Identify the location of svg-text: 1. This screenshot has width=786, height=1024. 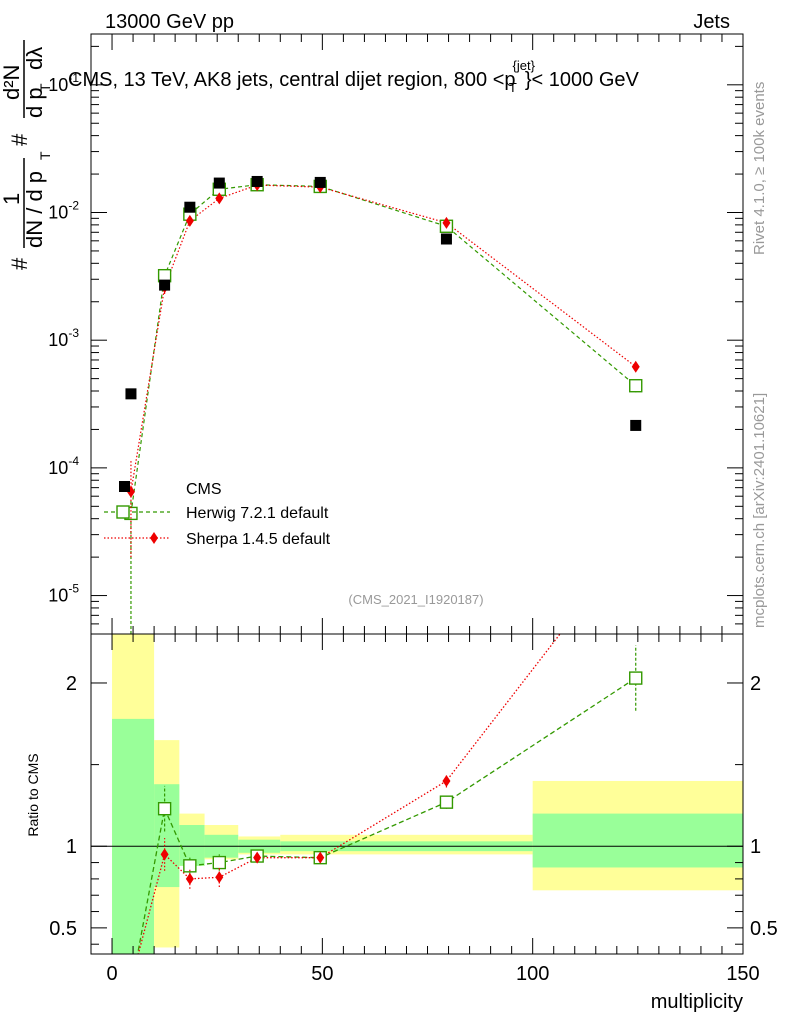
(12, 199).